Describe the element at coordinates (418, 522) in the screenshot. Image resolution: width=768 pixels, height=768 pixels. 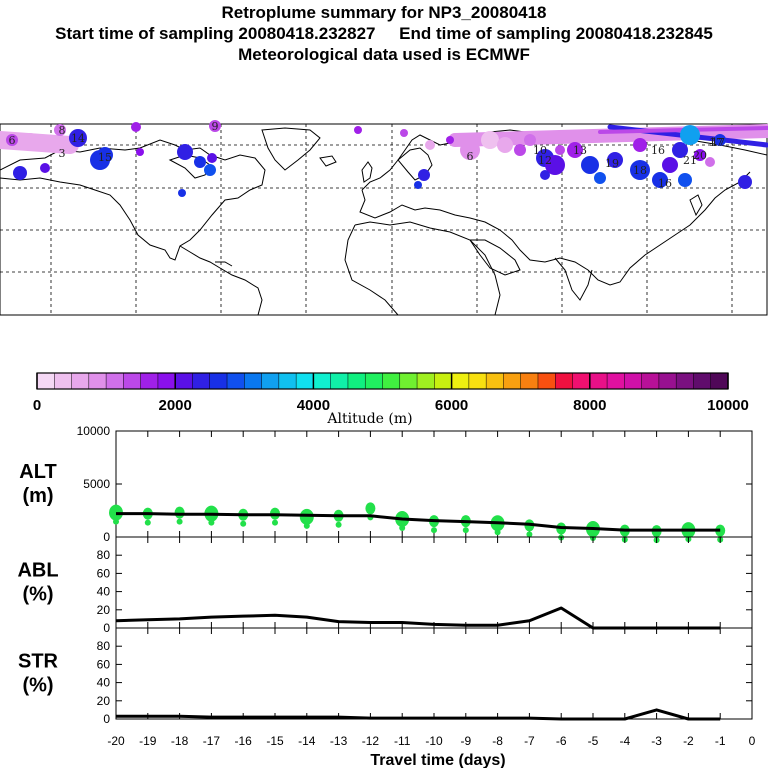
I see `series-line-alt` at that location.